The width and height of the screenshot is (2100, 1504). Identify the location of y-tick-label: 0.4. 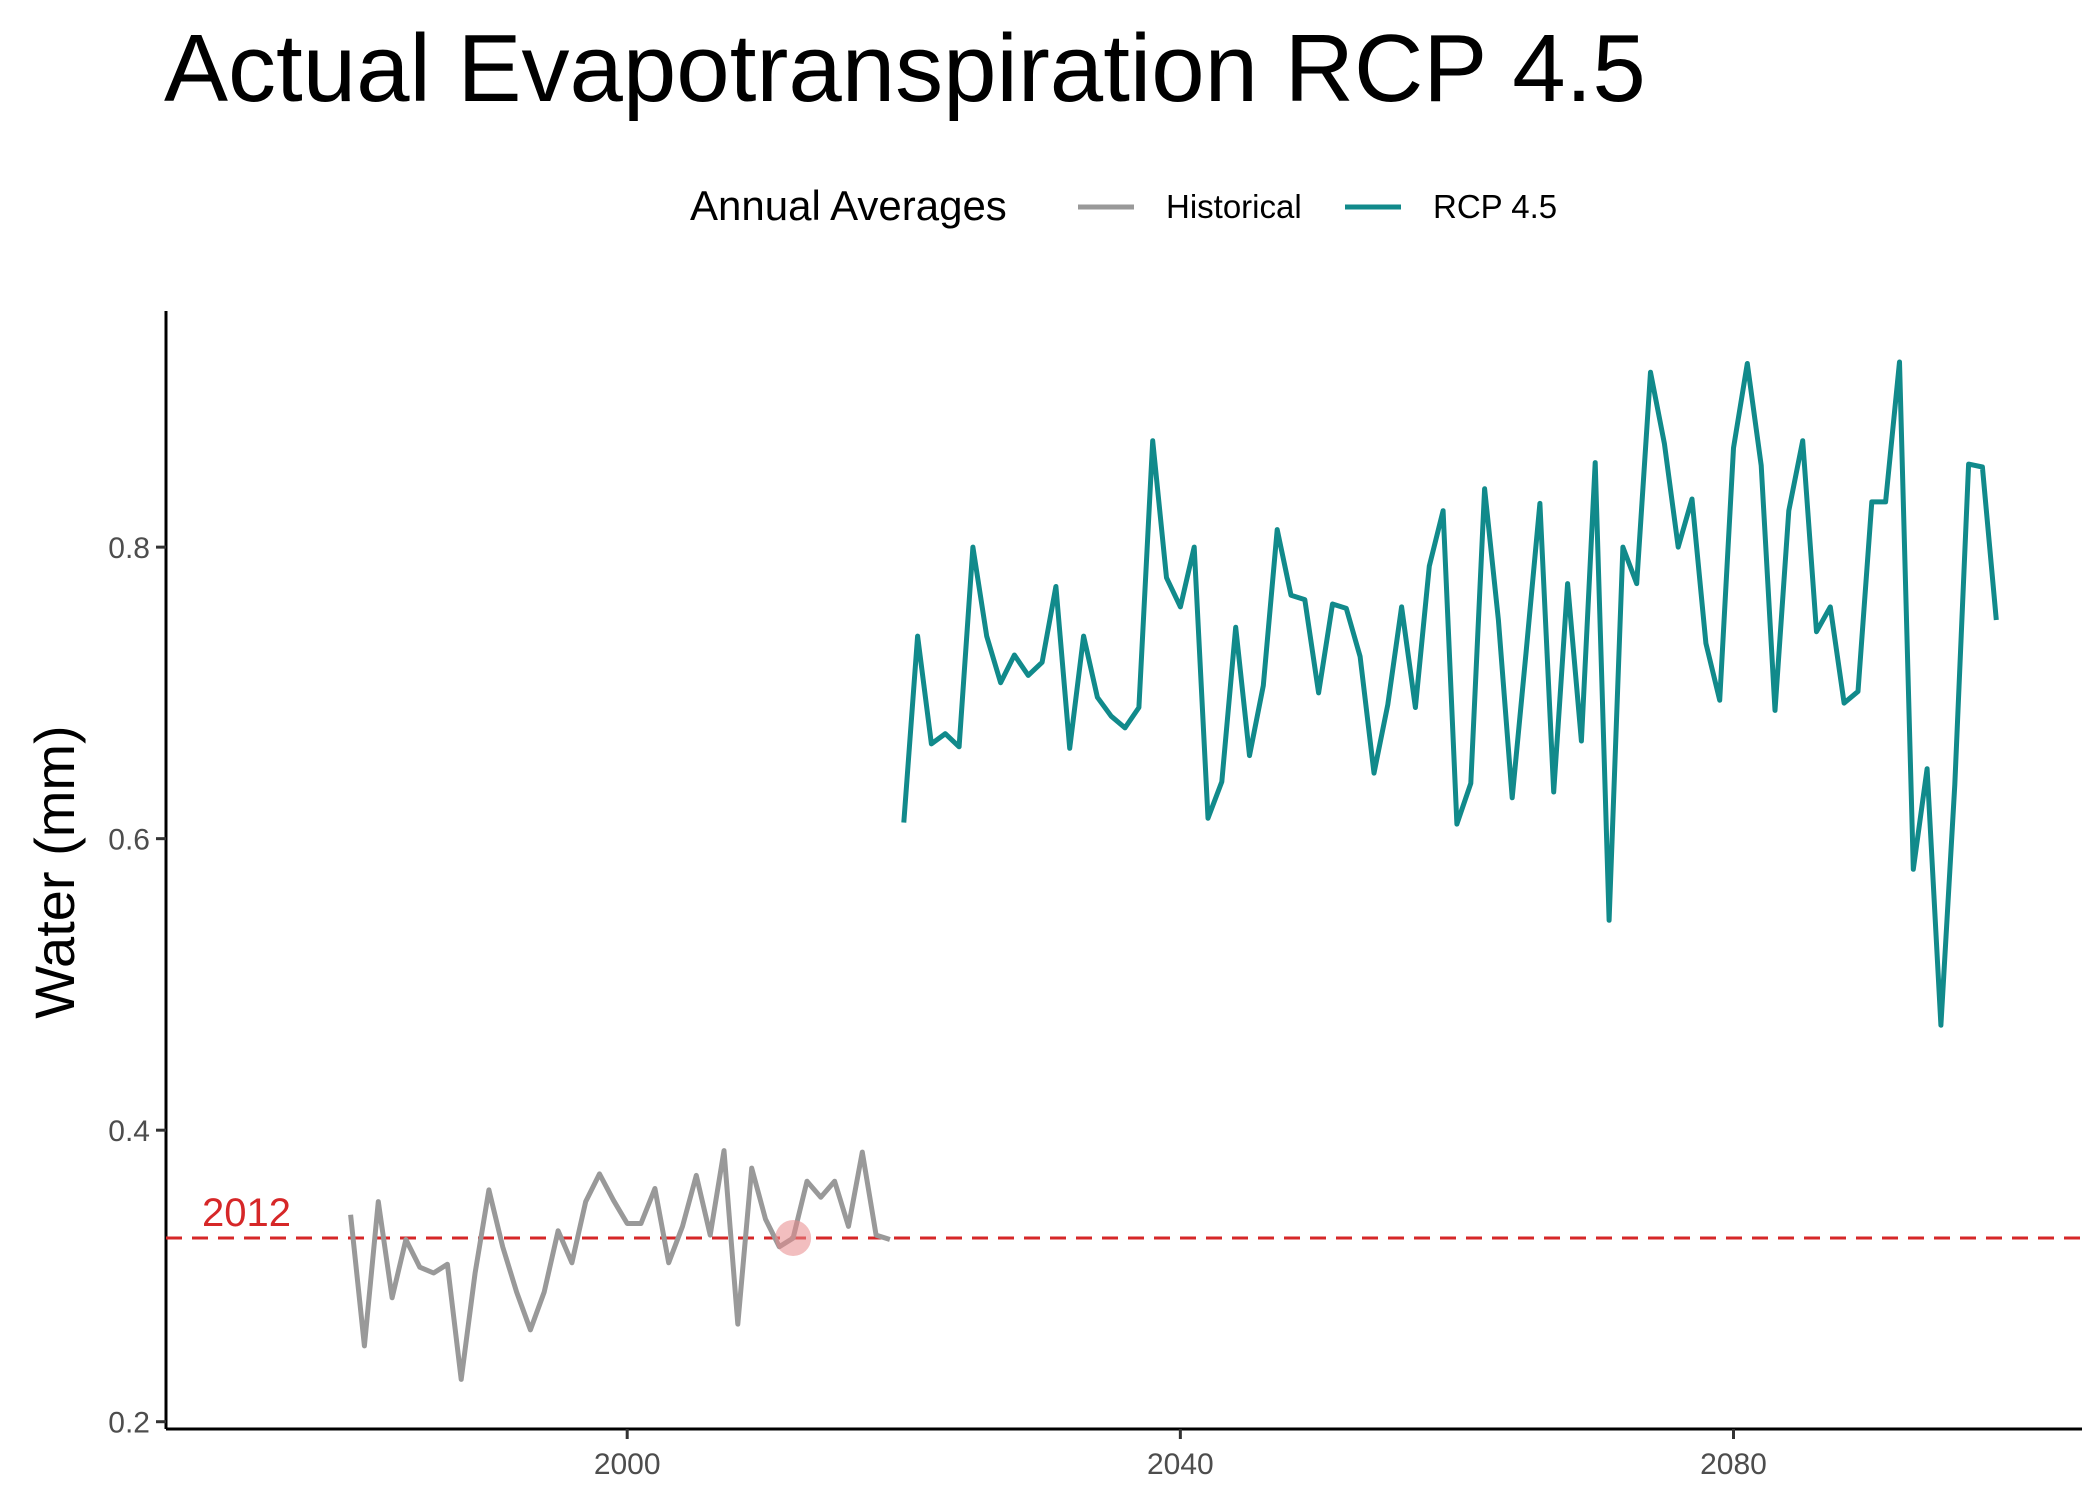
(129, 1131).